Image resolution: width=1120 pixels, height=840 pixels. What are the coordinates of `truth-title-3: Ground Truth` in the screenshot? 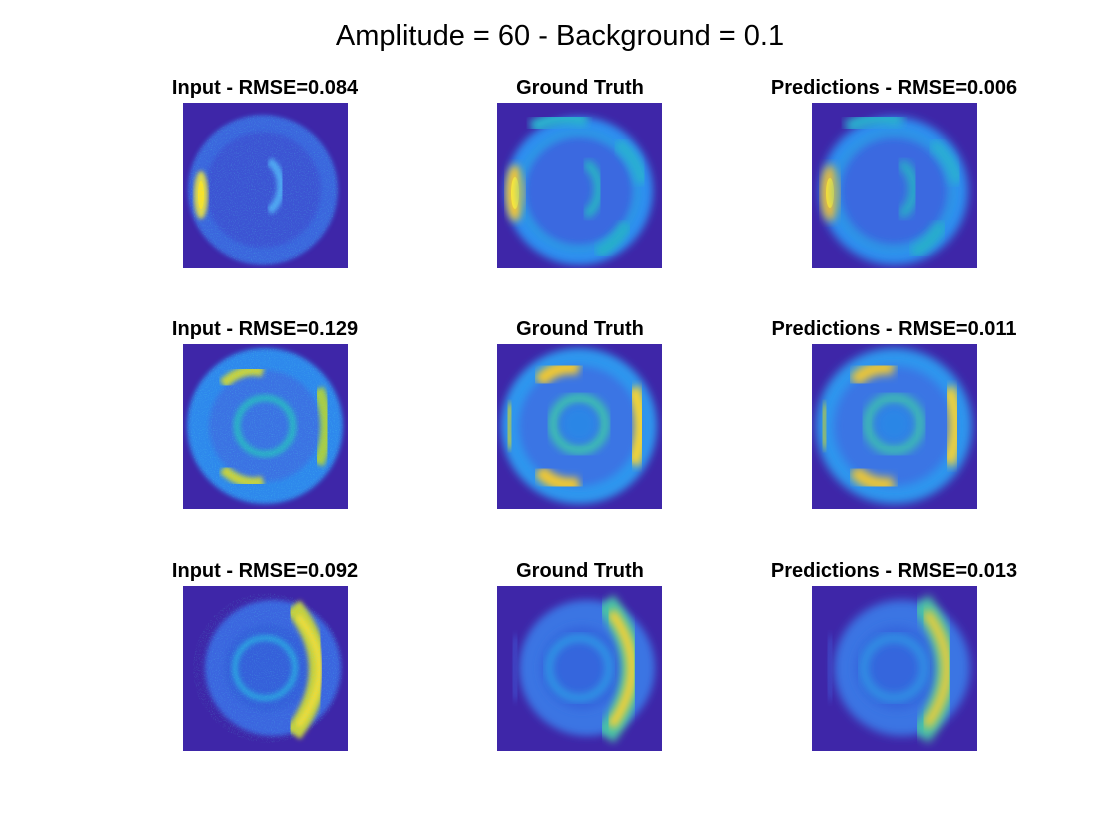 It's located at (580, 571).